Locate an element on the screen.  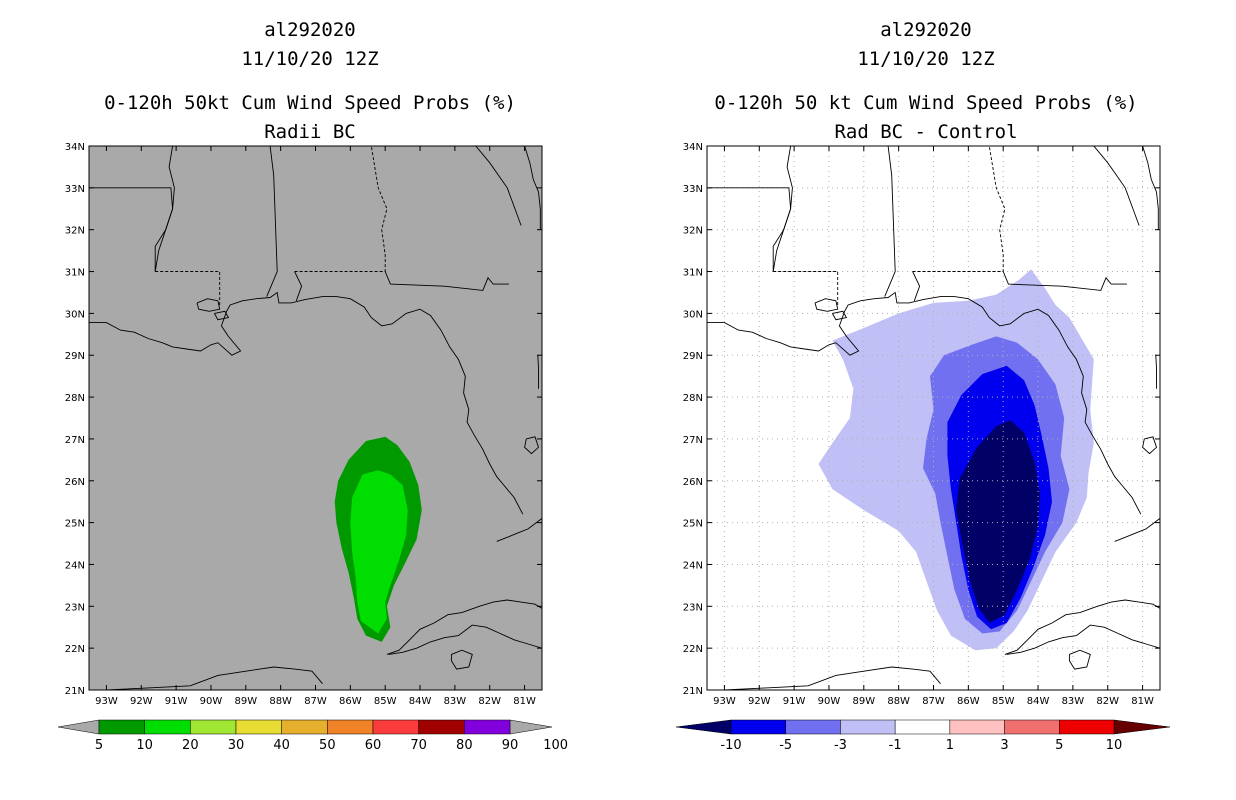
right-title-experiment: Rad BC - Control is located at coordinates (925, 132).